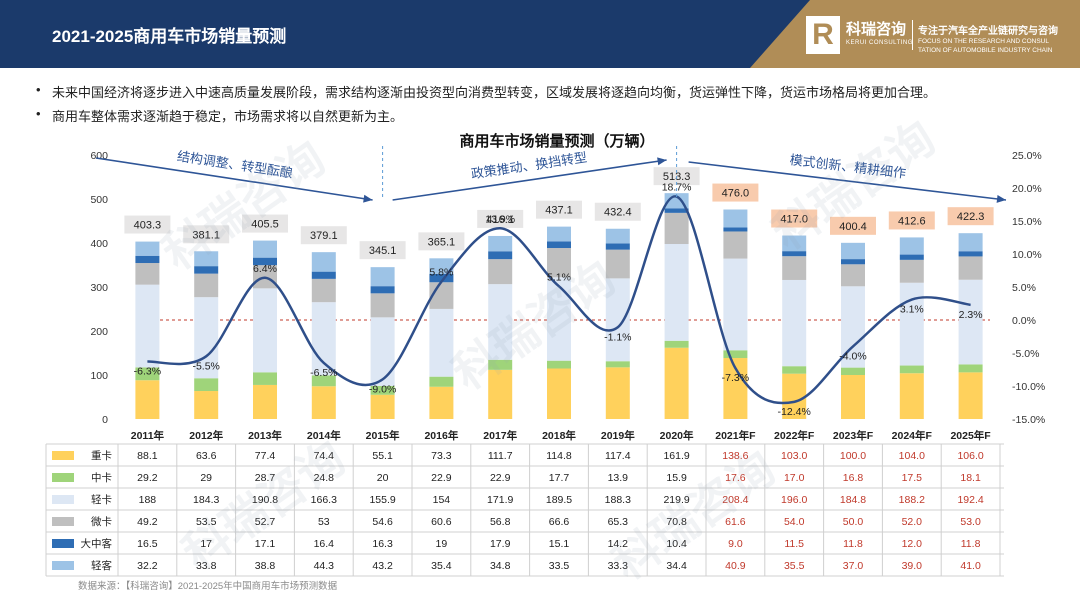 This screenshot has width=1080, height=608. What do you see at coordinates (912, 566) in the screenshot?
I see `table-cell: 39.0` at bounding box center [912, 566].